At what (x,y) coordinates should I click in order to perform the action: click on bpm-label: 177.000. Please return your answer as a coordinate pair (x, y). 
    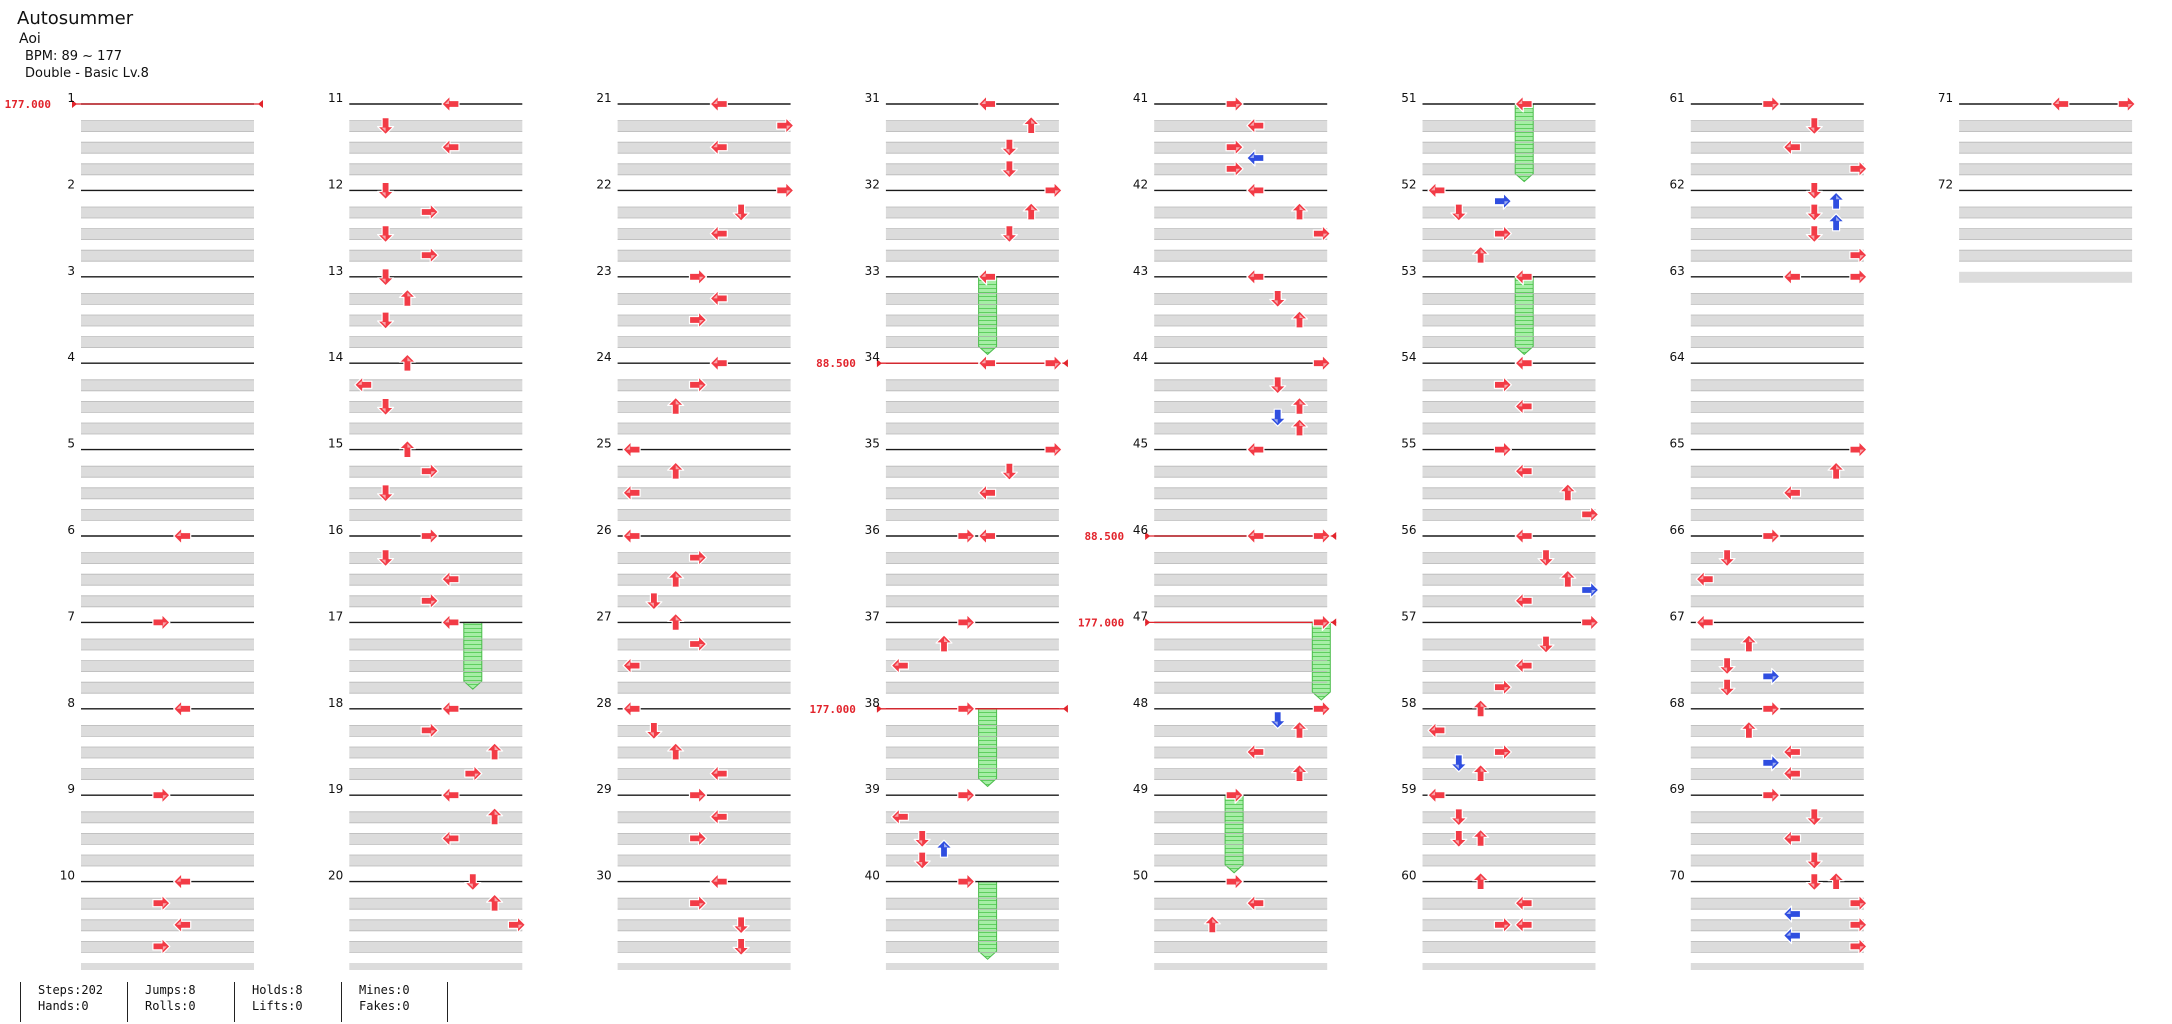
    Looking at the image, I should click on (28, 104).